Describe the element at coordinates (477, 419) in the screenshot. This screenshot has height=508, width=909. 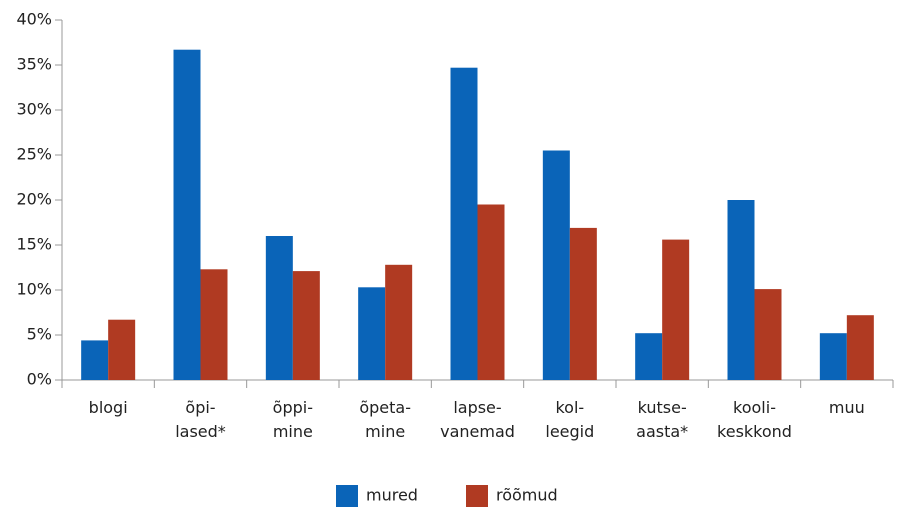
I see `x-tick-label: lapse-vanemad` at that location.